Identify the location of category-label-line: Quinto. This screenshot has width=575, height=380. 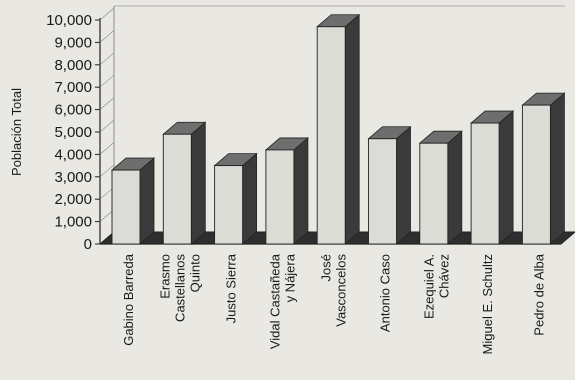
(194, 273).